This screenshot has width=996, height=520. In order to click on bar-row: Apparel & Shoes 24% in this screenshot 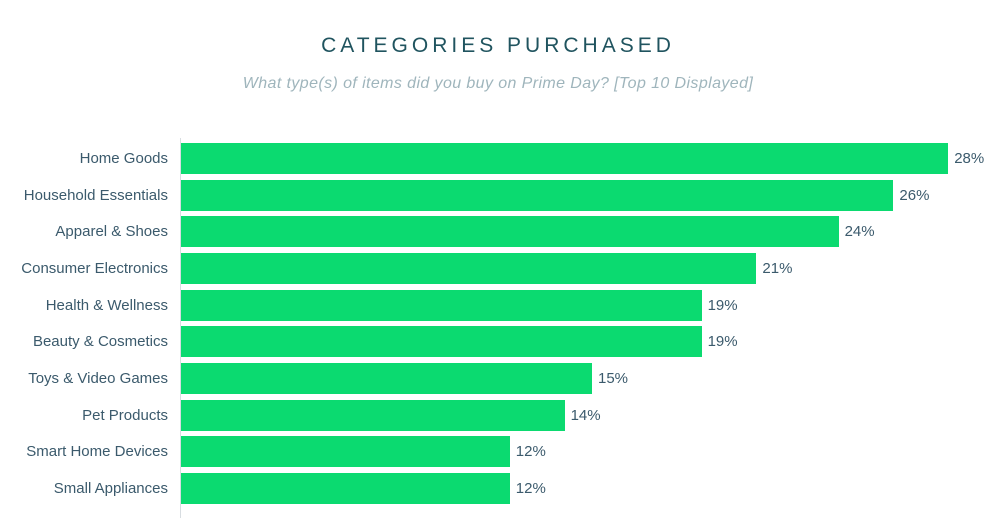, I will do `click(498, 231)`.